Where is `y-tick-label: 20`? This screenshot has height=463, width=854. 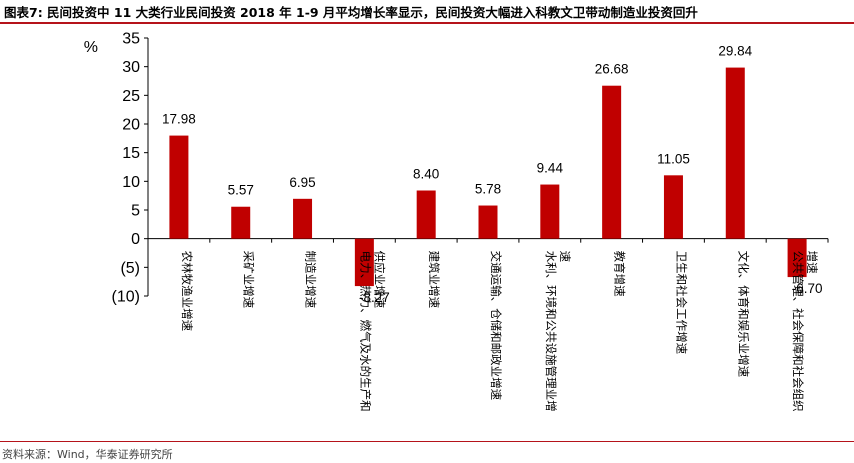 y-tick-label: 20 is located at coordinates (131, 125).